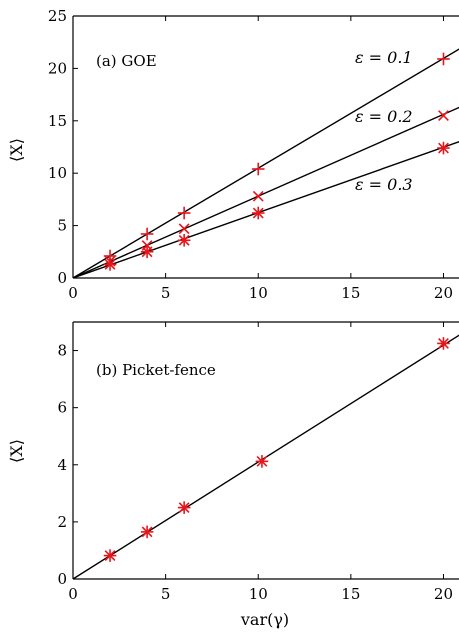  What do you see at coordinates (62, 522) in the screenshot?
I see `y-tick-label: 2` at bounding box center [62, 522].